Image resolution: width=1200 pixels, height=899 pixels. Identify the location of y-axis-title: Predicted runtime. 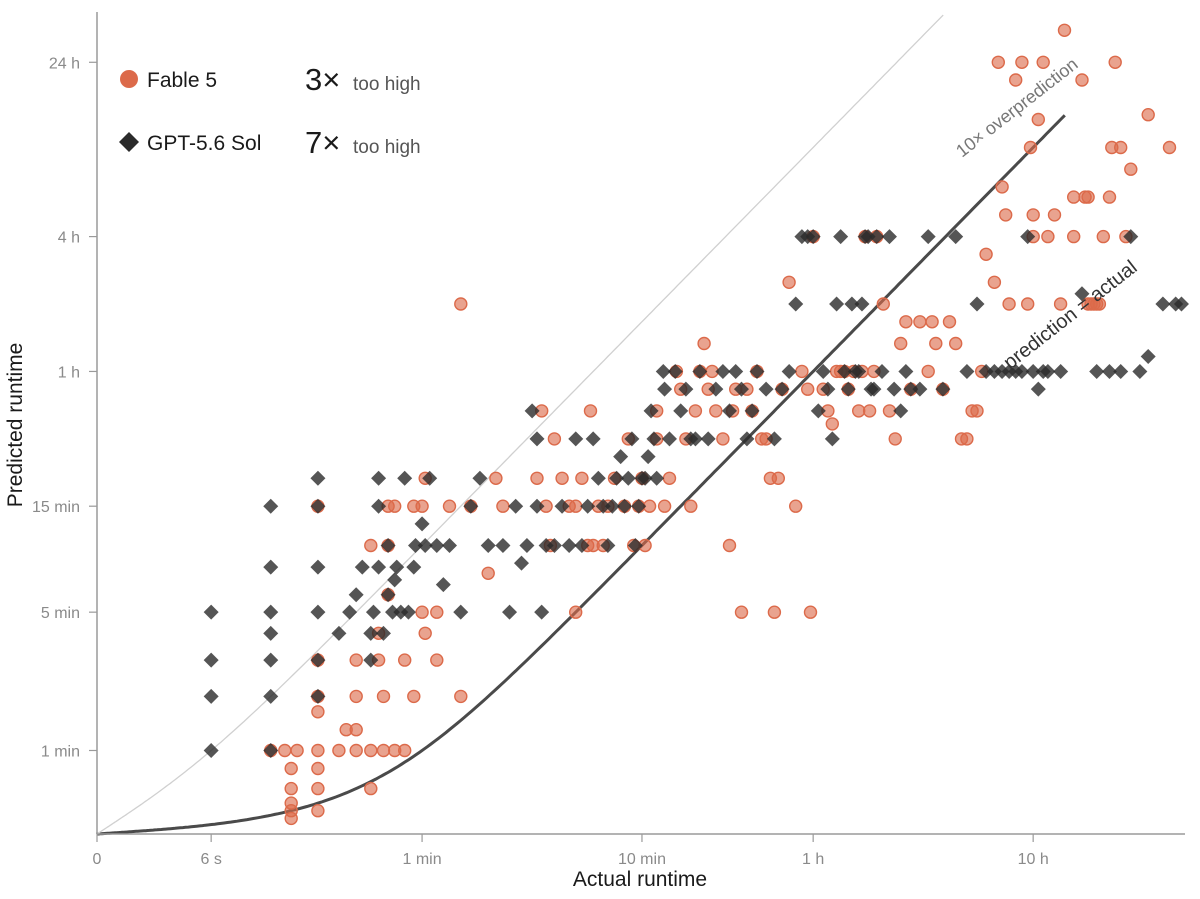
(15, 425).